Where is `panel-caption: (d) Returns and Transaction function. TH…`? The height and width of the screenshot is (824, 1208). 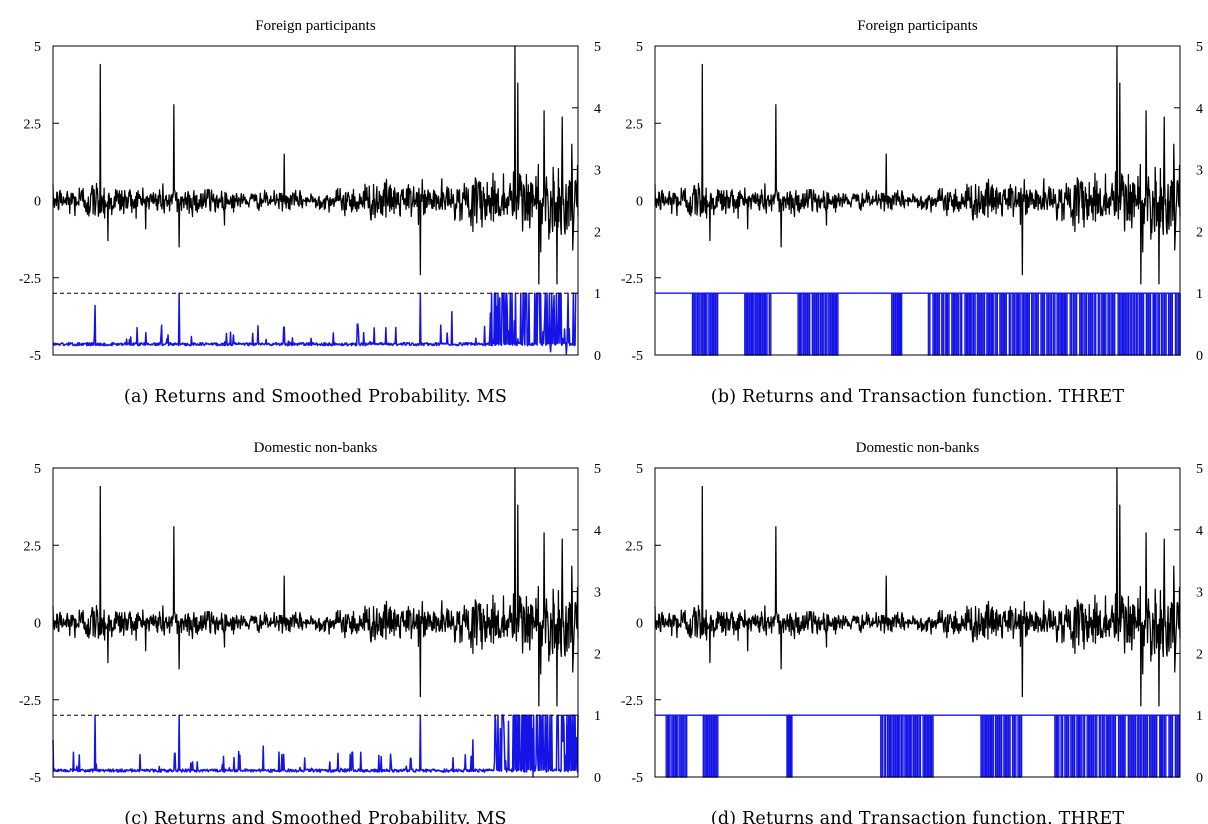 panel-caption: (d) Returns and Transaction function. TH… is located at coordinates (918, 816).